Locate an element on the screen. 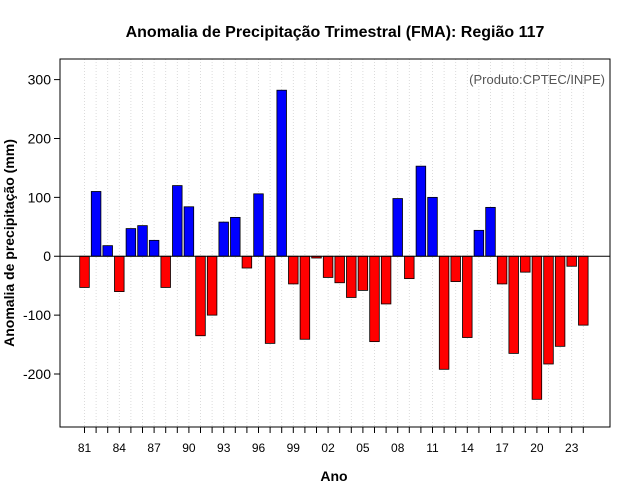  y-tick-label: 300 is located at coordinates (40, 80).